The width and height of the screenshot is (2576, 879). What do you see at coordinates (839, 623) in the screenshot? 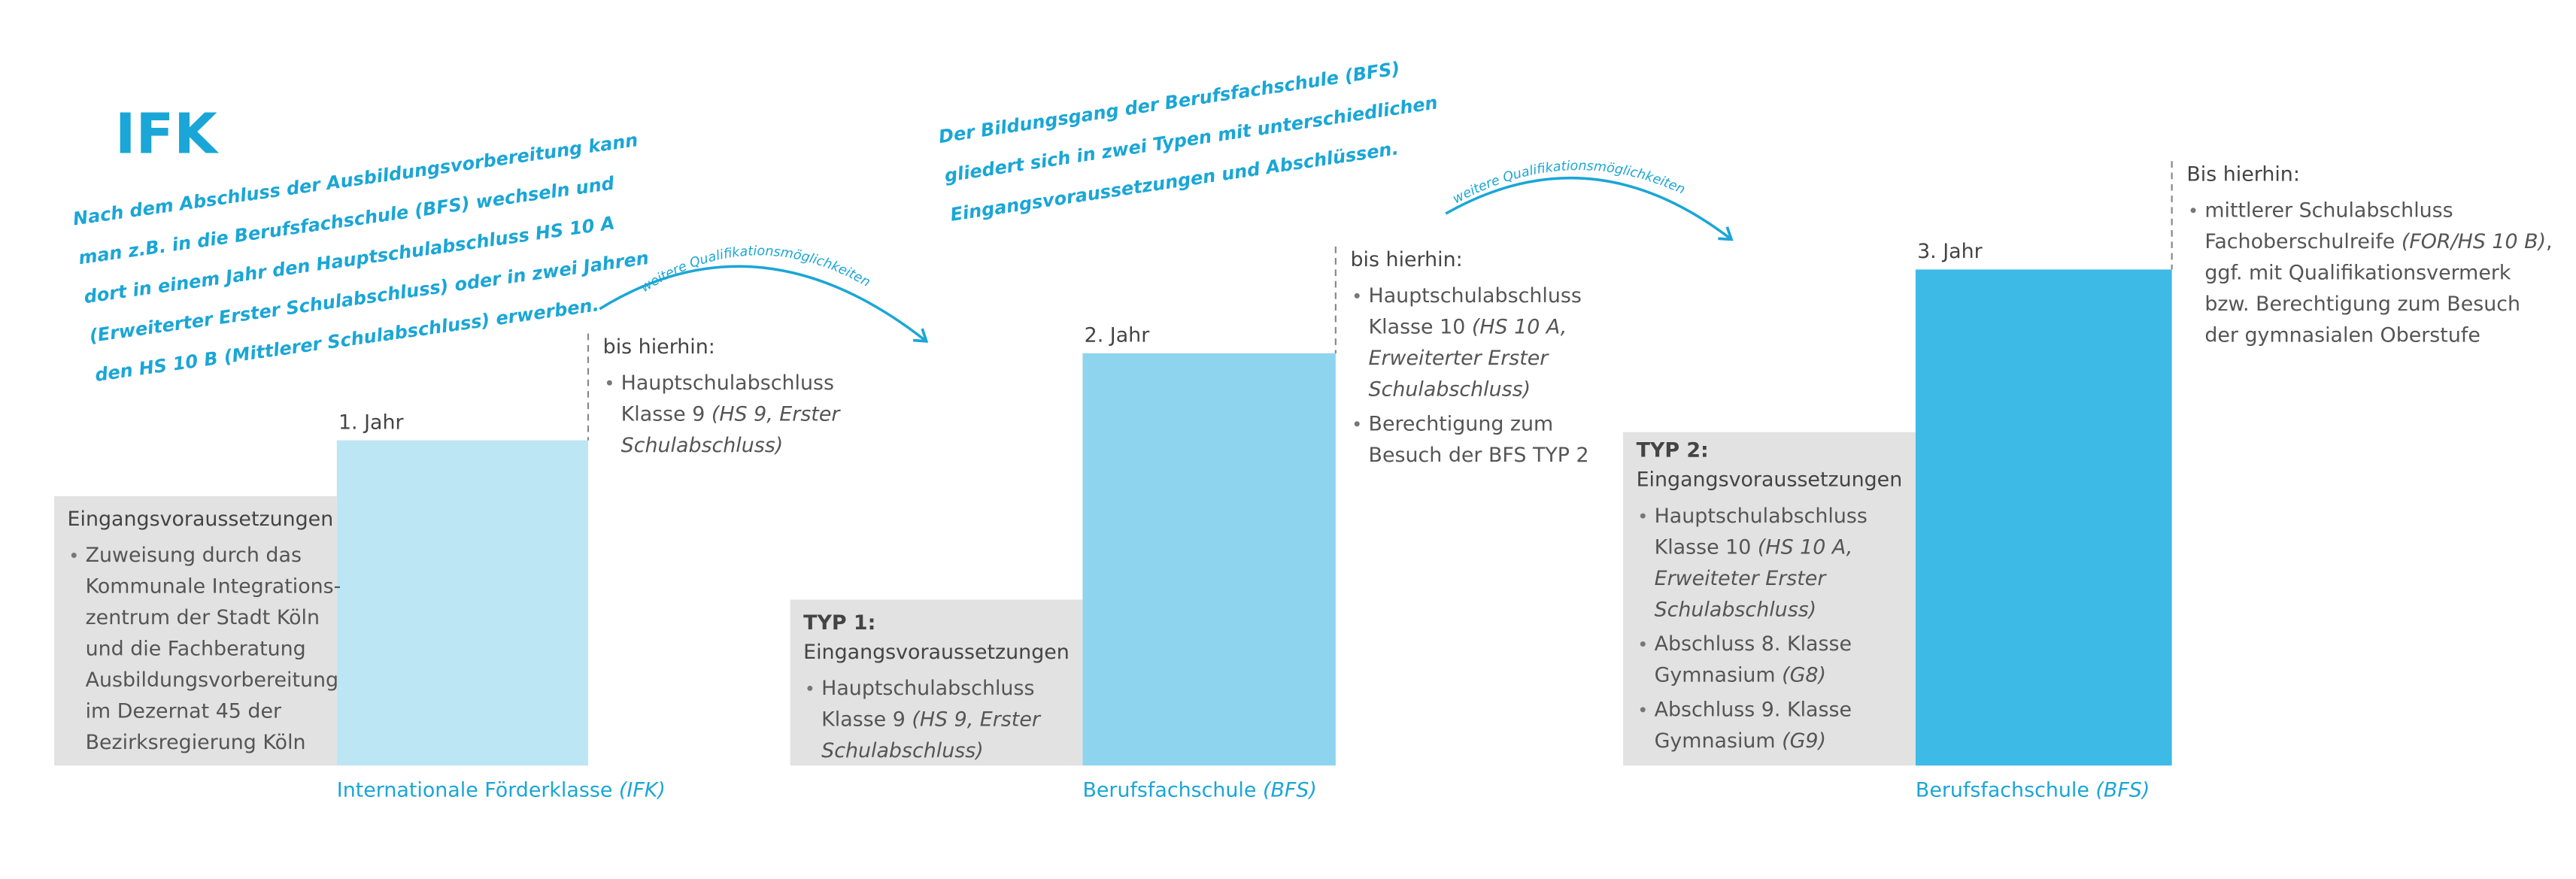
I see `requirements-heading: TYP 1:` at bounding box center [839, 623].